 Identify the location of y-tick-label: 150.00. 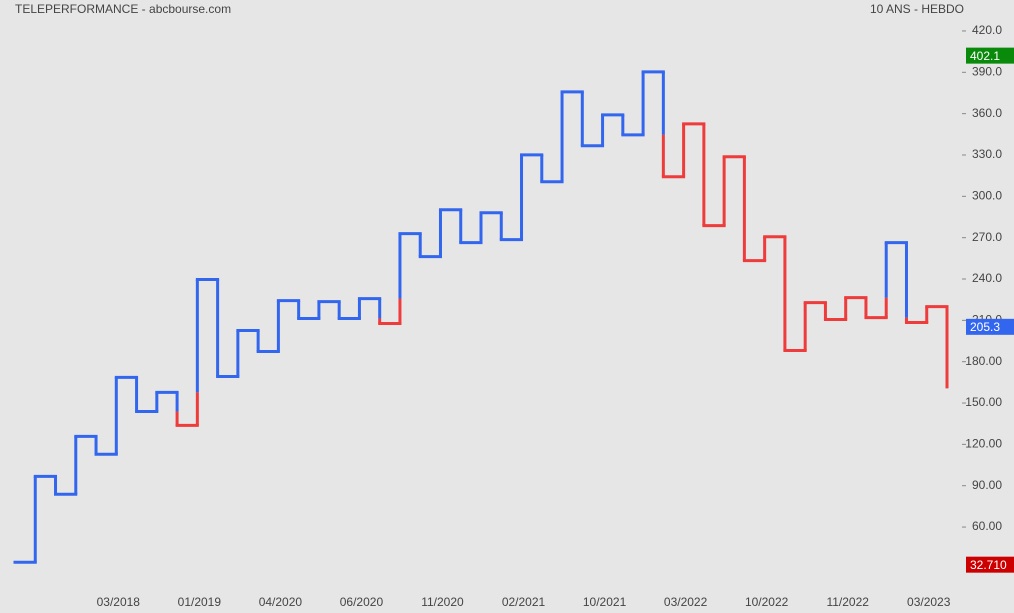
(983, 402).